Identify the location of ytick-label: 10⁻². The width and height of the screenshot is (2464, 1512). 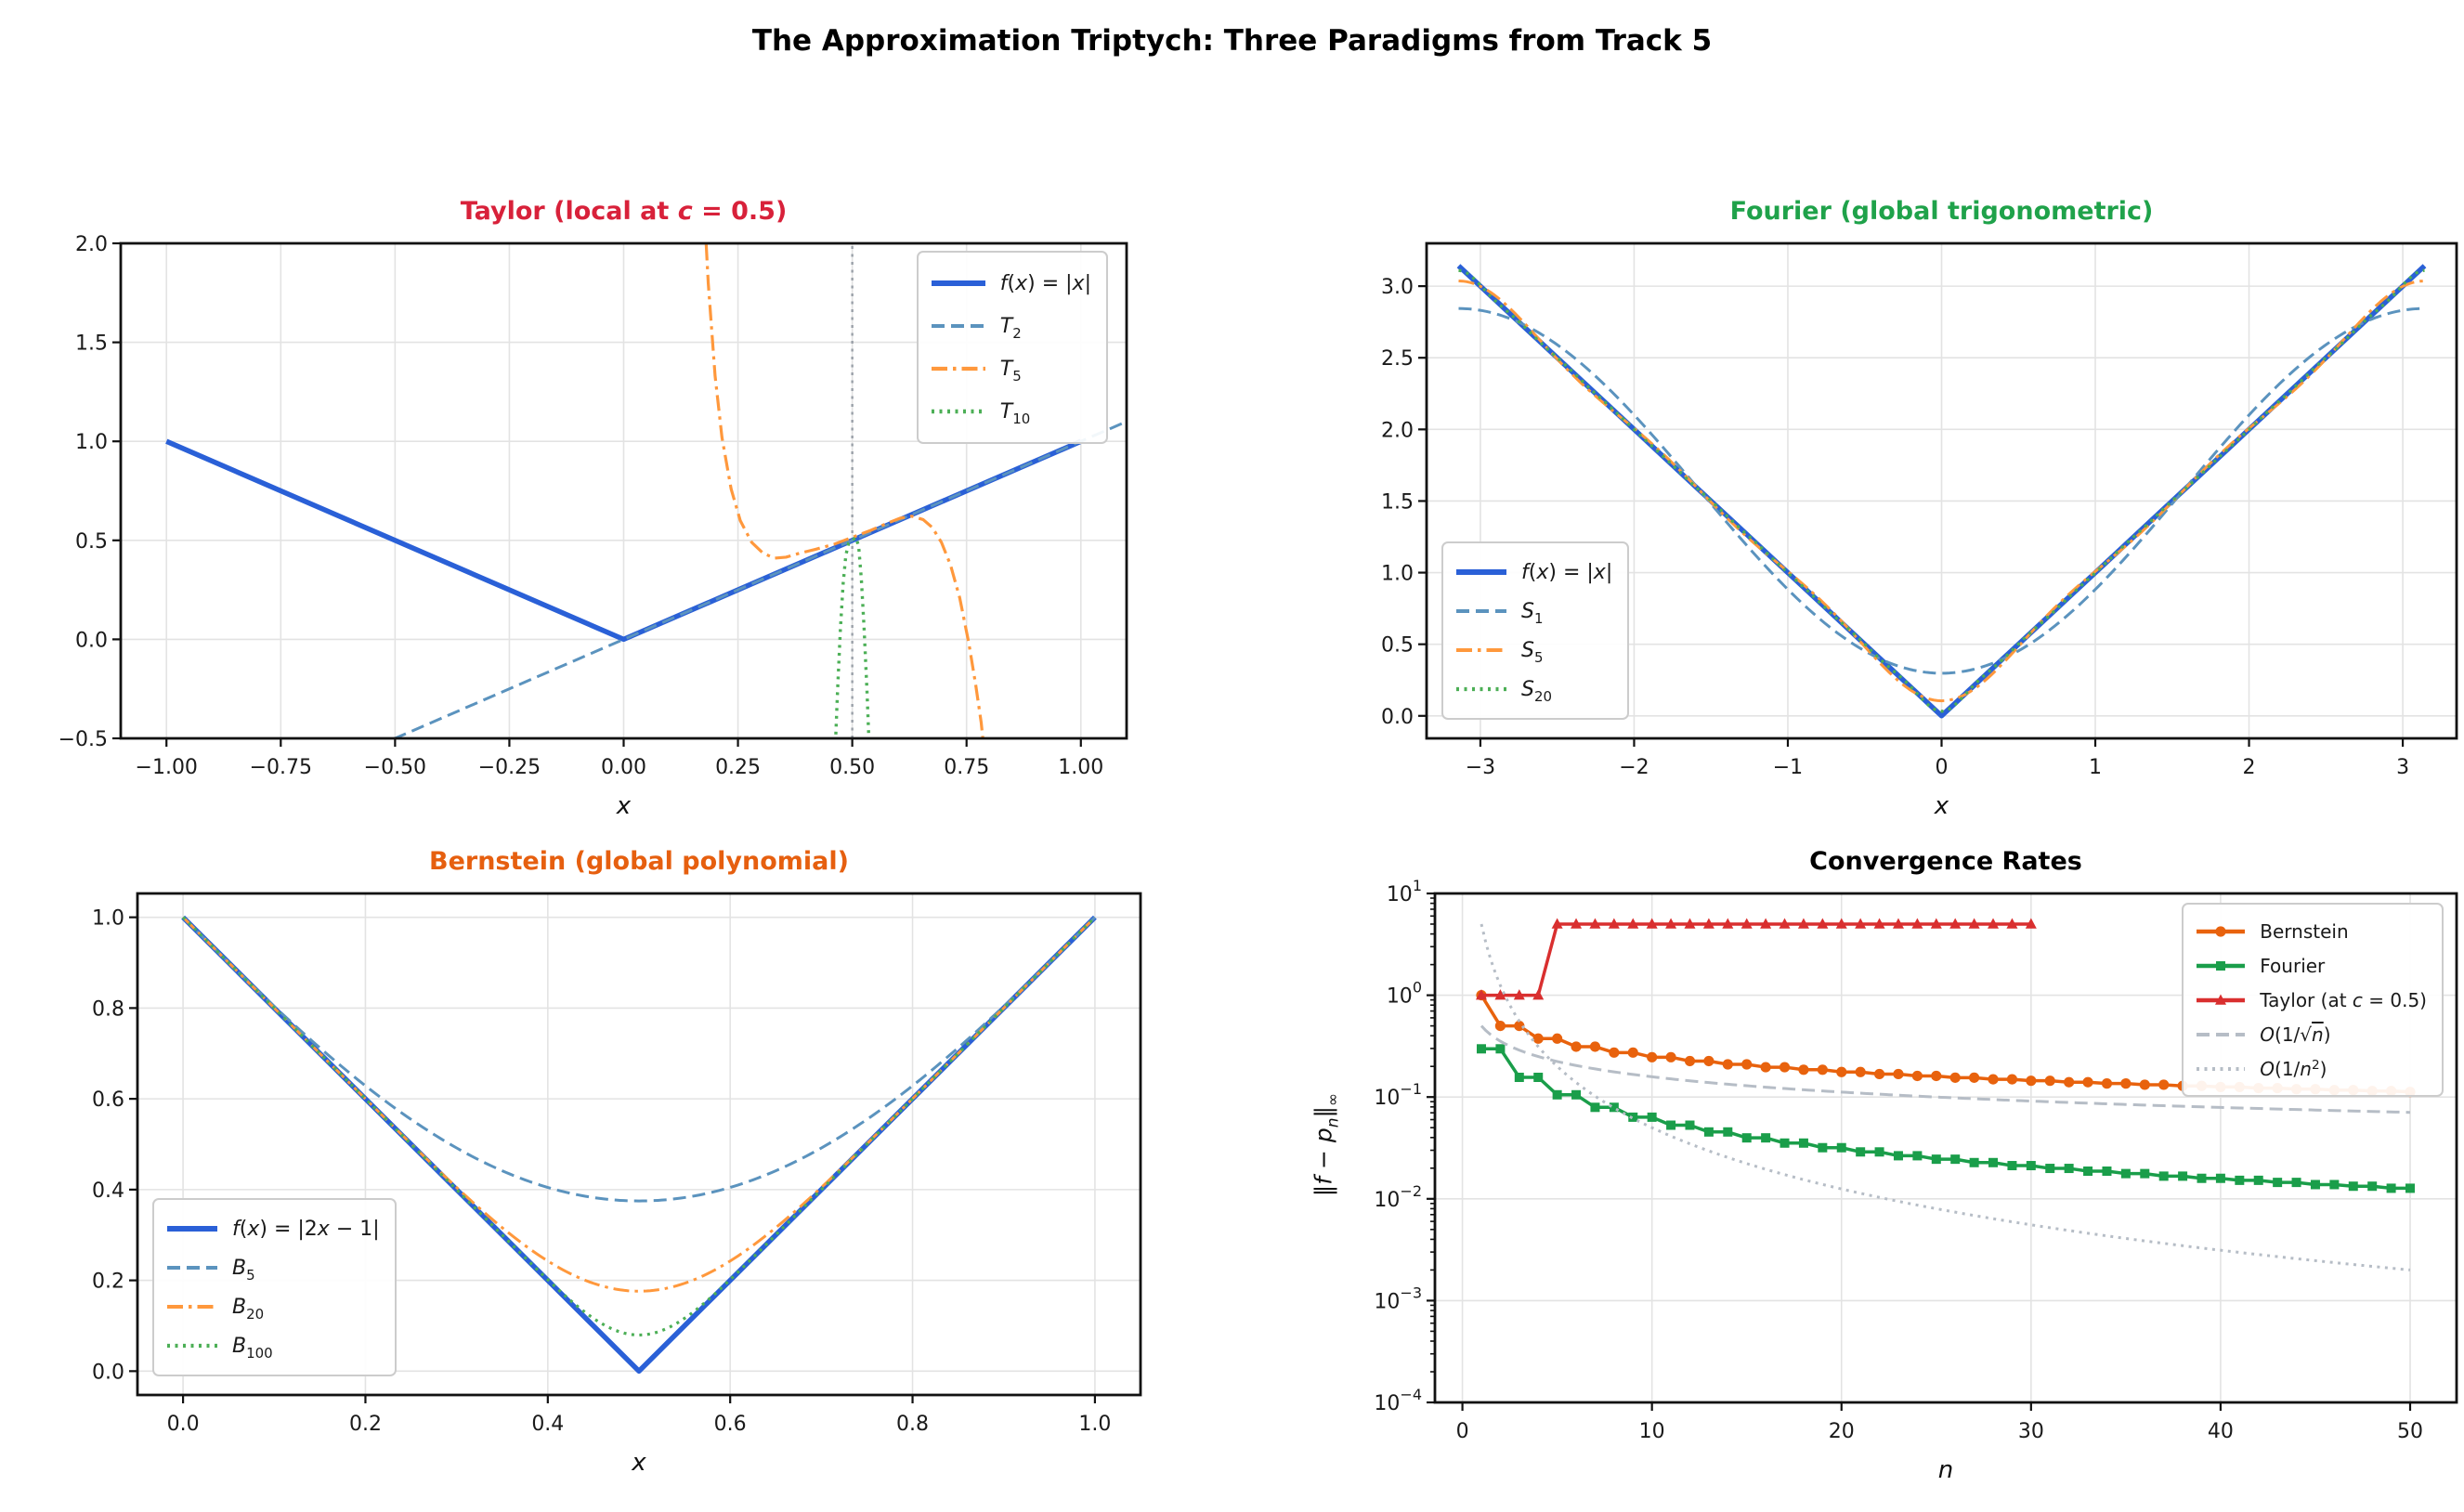
(1398, 1197).